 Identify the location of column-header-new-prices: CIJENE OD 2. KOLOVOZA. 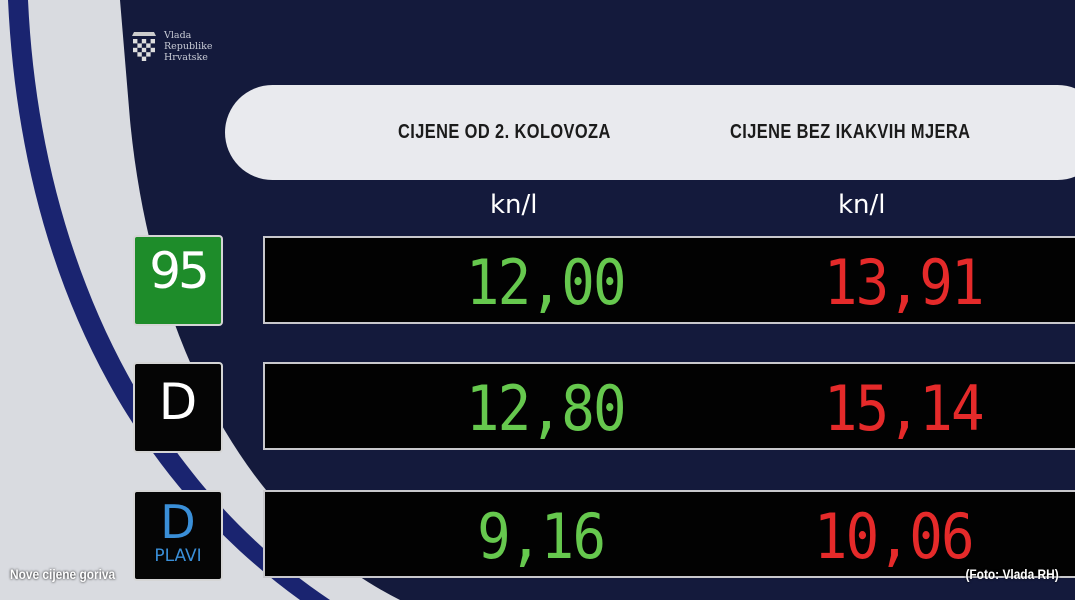
(504, 132).